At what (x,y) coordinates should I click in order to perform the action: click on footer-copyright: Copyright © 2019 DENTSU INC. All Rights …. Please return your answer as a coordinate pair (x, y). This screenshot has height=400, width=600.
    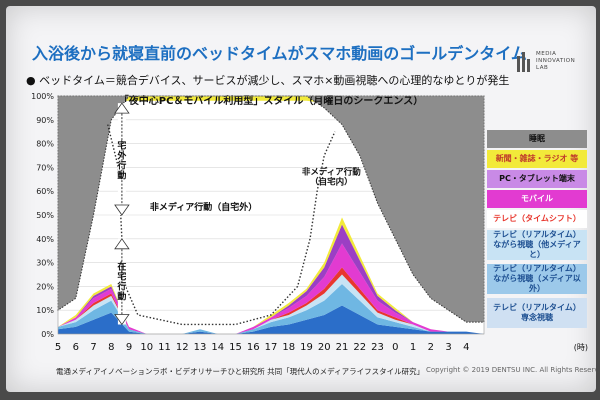
    Looking at the image, I should click on (511, 370).